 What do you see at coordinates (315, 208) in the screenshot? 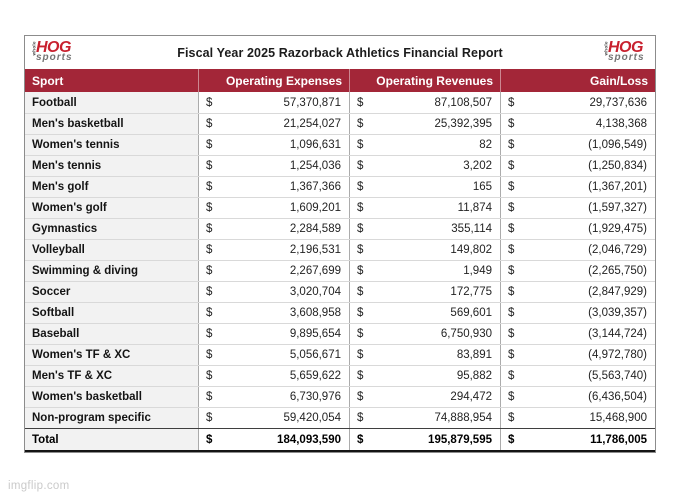
I see `amount-value: 1,609,201` at bounding box center [315, 208].